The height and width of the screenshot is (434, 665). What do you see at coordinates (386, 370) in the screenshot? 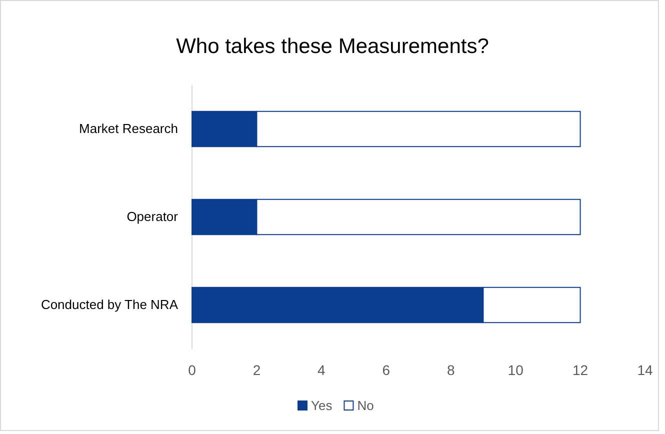
I see `x-tick-label: 6` at bounding box center [386, 370].